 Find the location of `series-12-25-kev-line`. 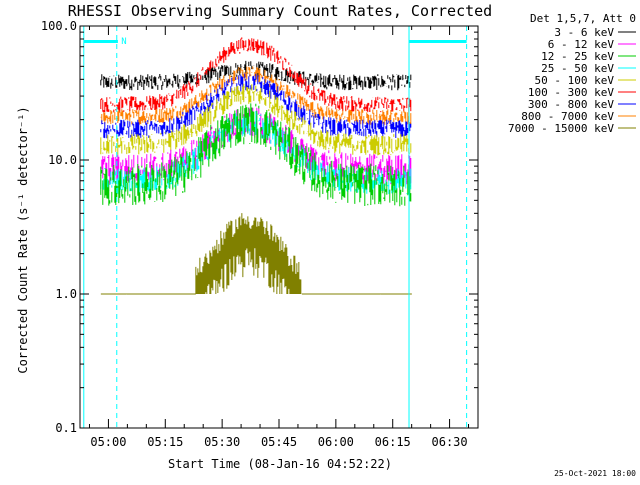

series-12-25-kev-line is located at coordinates (256, 155).